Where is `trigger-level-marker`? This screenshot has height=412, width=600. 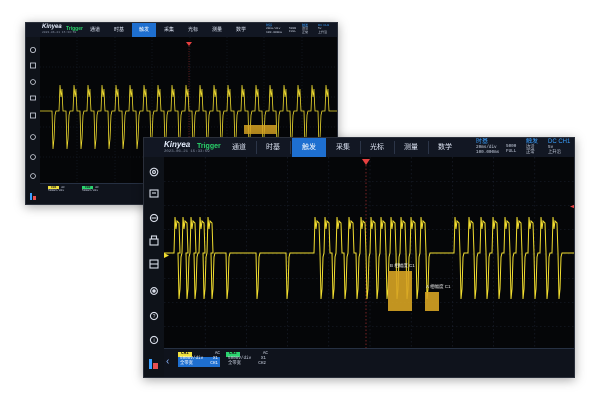
trigger-level-marker is located at coordinates (572, 206).